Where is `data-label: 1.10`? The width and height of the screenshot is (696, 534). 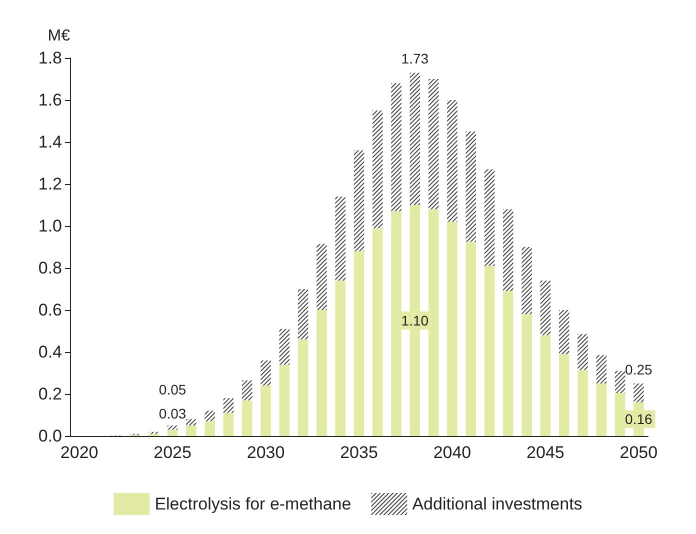 data-label: 1.10 is located at coordinates (415, 320).